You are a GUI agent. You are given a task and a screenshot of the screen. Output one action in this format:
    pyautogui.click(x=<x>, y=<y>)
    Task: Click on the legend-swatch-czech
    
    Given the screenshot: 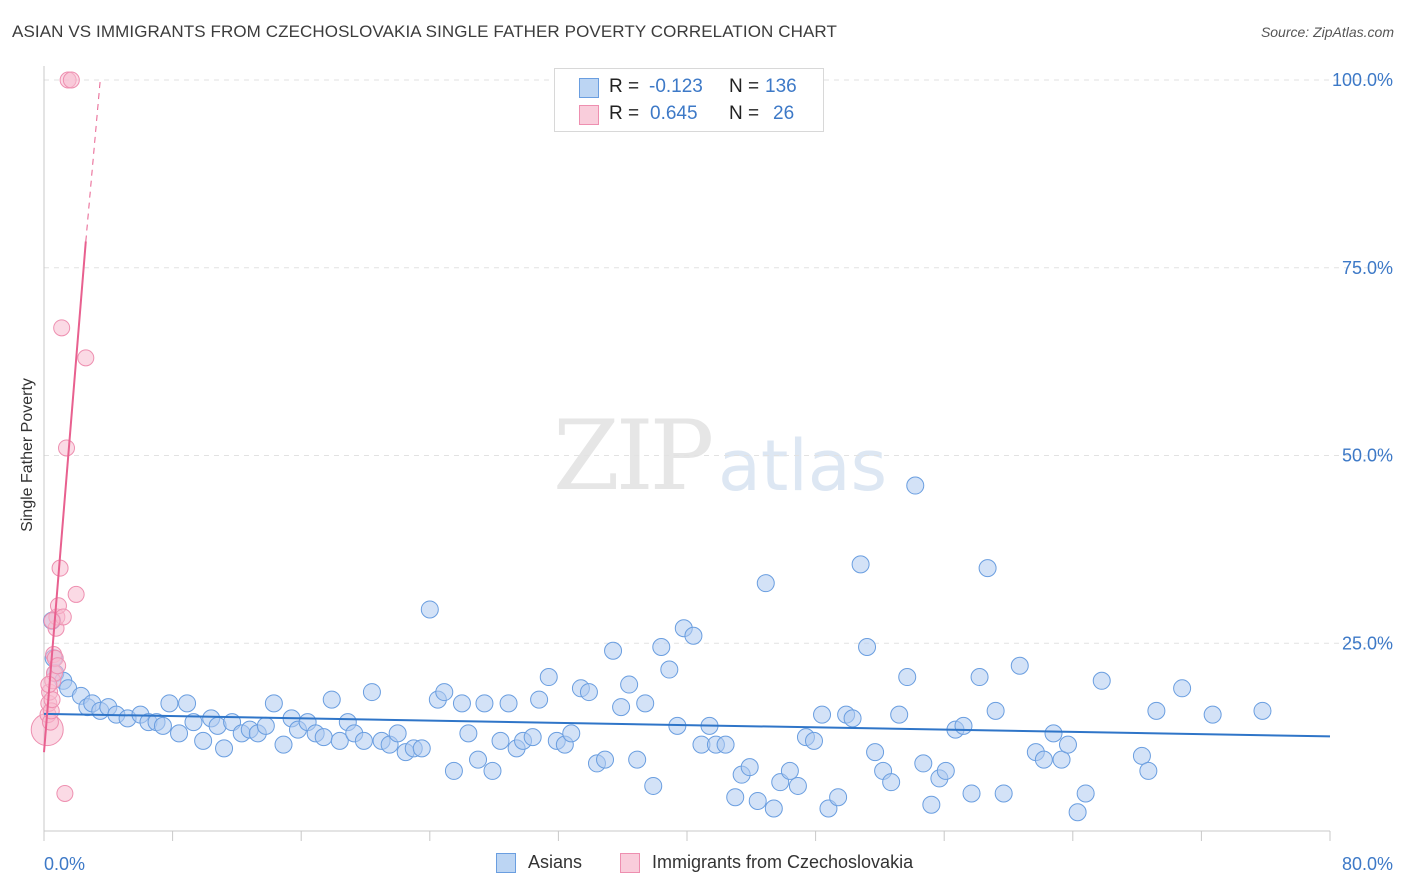 What is the action you would take?
    pyautogui.click(x=589, y=115)
    